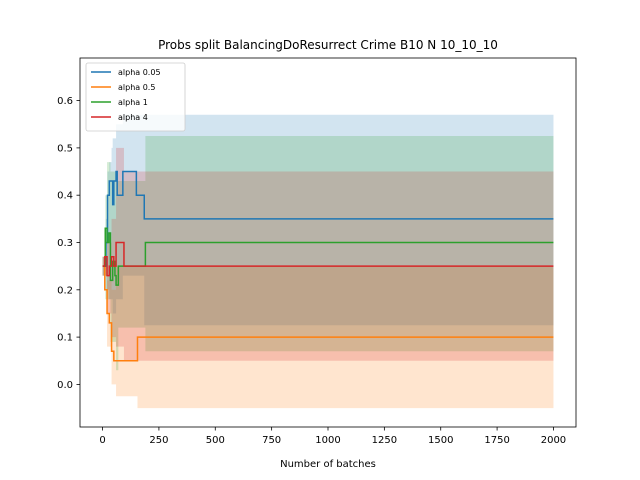 The width and height of the screenshot is (640, 480). What do you see at coordinates (133, 117) in the screenshot?
I see `legend-label: alpha 4` at bounding box center [133, 117].